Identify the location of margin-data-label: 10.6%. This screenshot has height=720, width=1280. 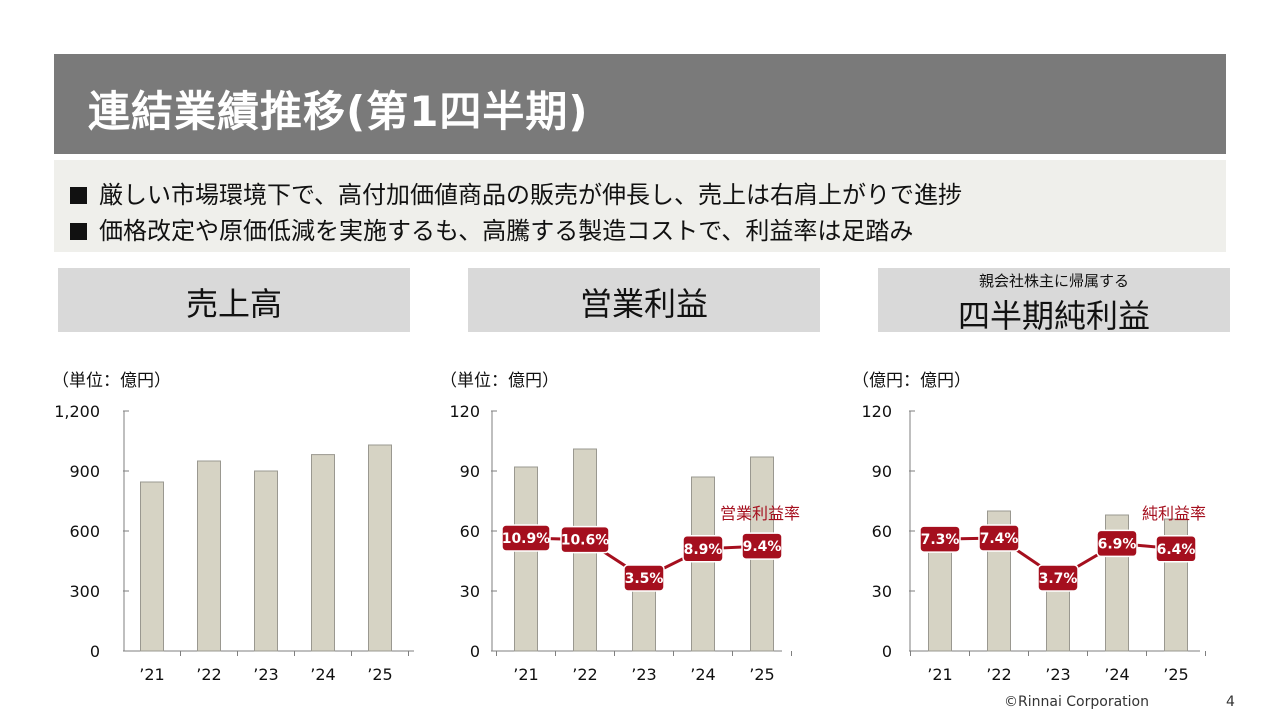
(585, 541).